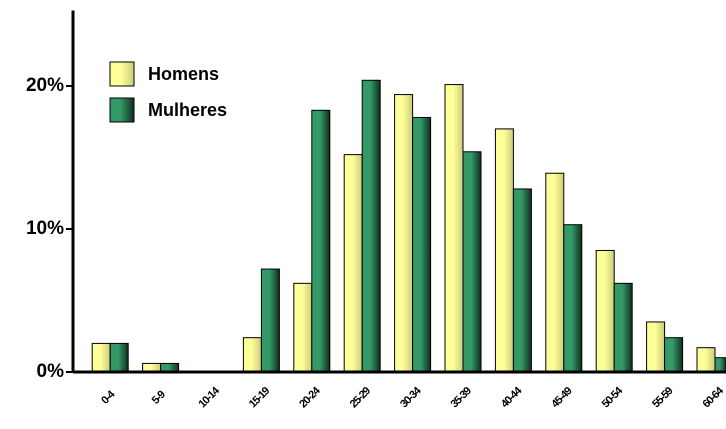 The height and width of the screenshot is (429, 726). I want to click on y-tick-label: 20%, so click(45, 85).